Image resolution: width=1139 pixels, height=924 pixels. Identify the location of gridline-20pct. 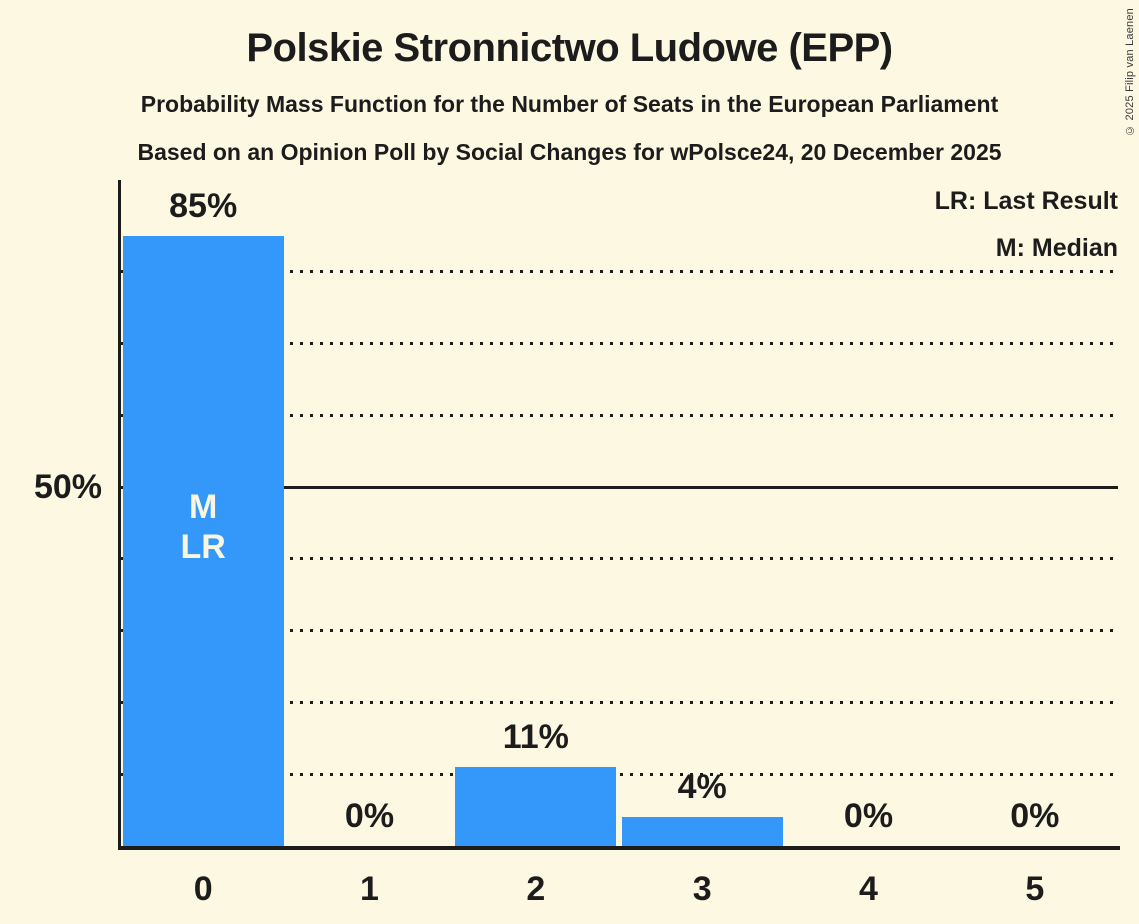
(619, 702).